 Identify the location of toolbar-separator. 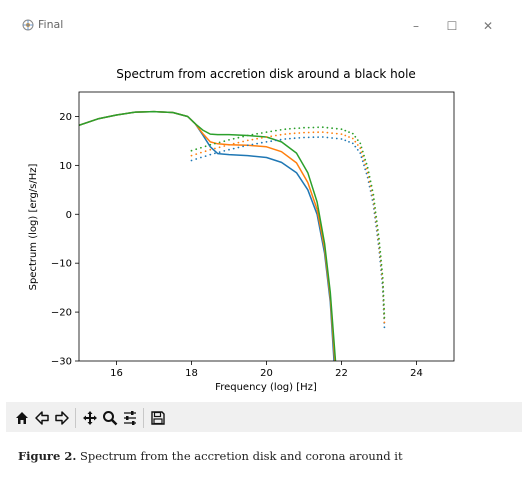
(143, 418).